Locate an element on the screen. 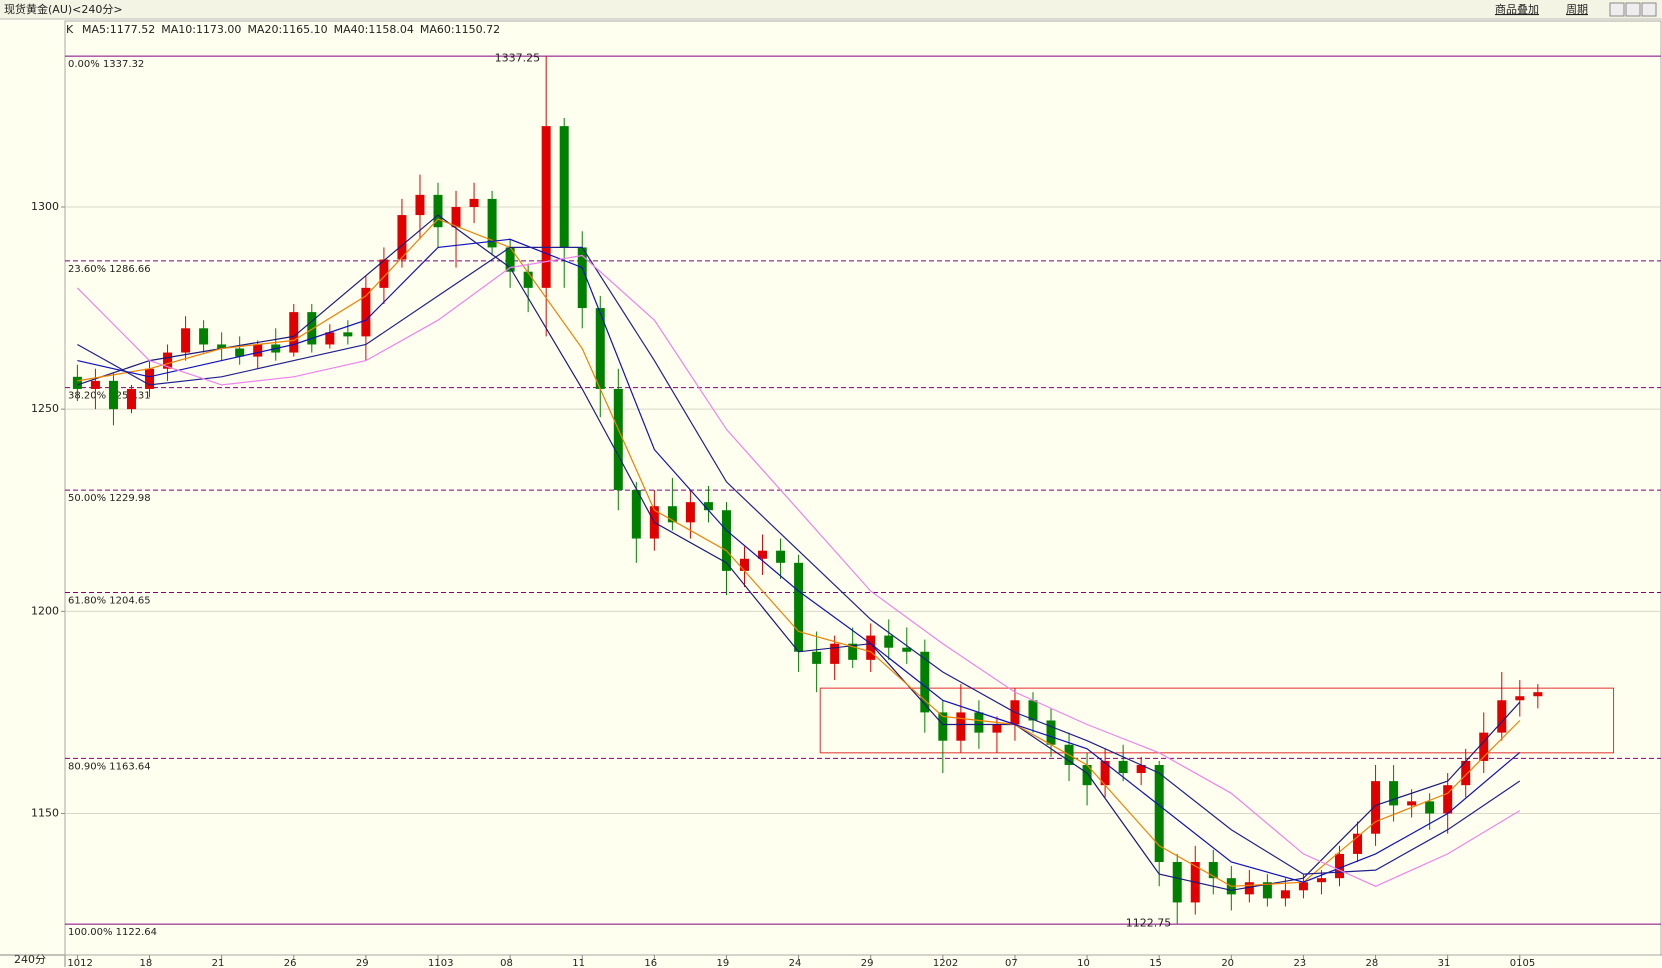 This screenshot has width=1662, height=968. x-tick-label: 07 is located at coordinates (1011, 963).